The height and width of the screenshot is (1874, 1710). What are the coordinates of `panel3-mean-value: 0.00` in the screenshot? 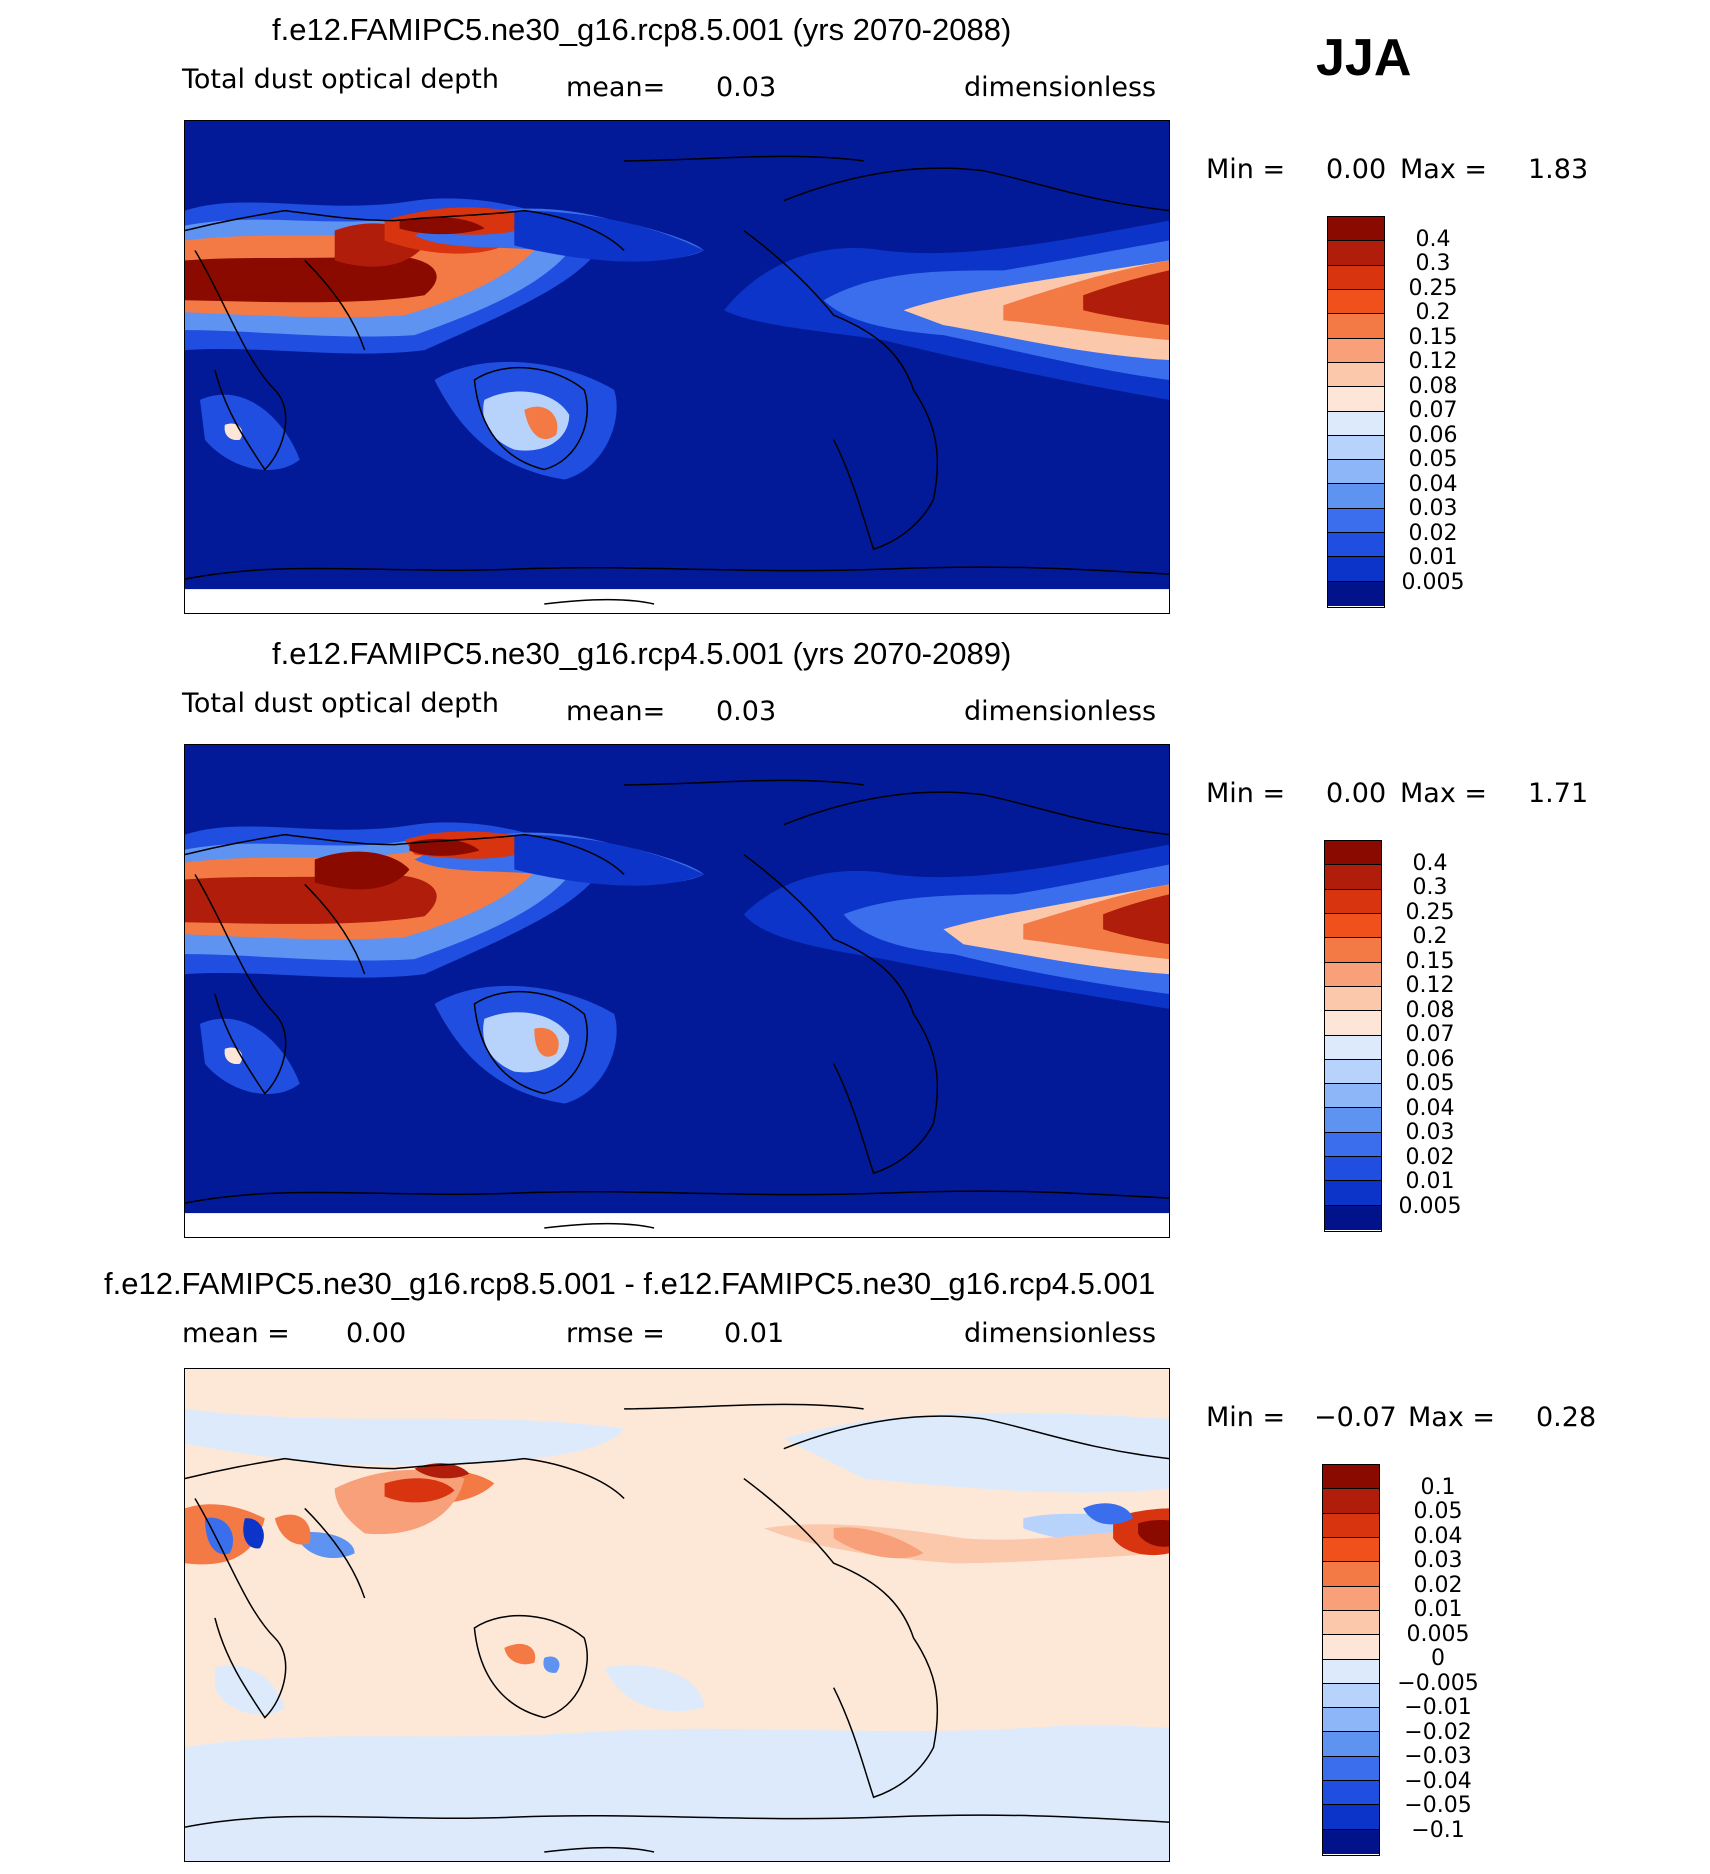 It's located at (376, 1333).